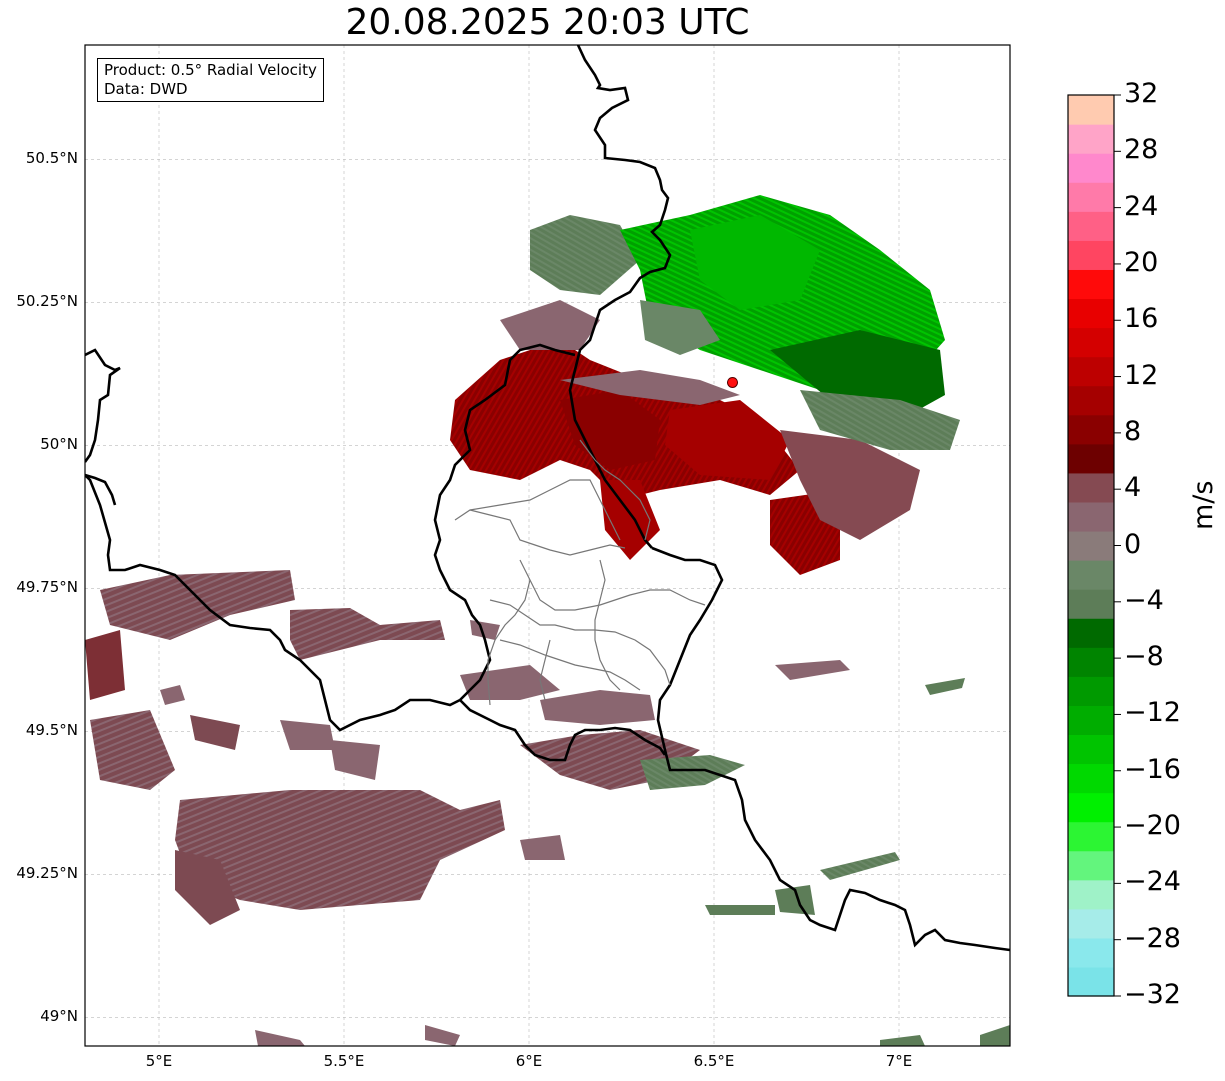  Describe the element at coordinates (1091, 546) in the screenshot. I see `colorbar` at that location.